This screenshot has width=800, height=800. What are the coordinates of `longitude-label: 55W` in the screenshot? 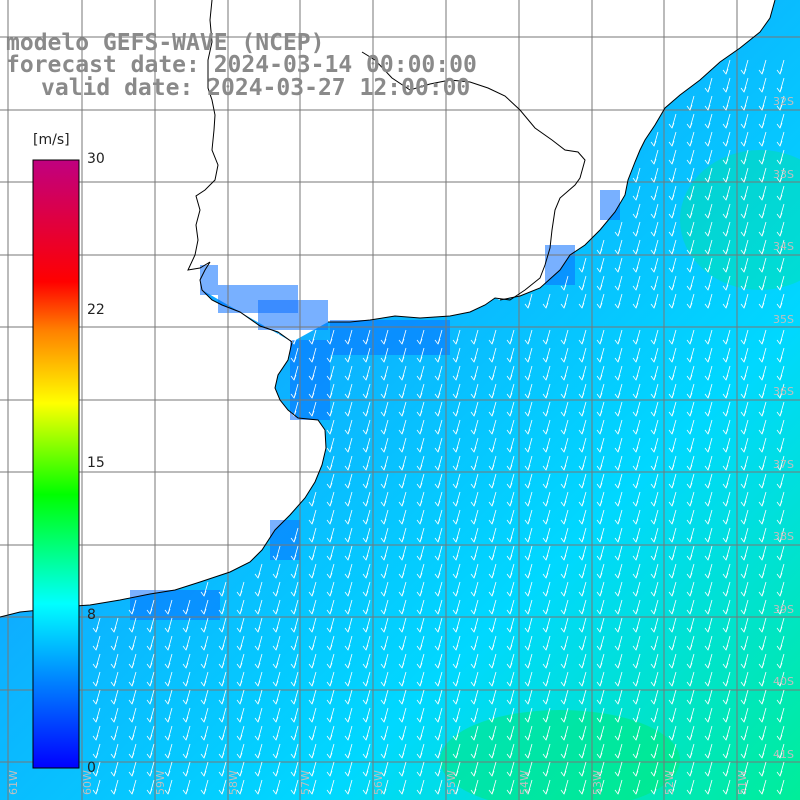 It's located at (451, 782).